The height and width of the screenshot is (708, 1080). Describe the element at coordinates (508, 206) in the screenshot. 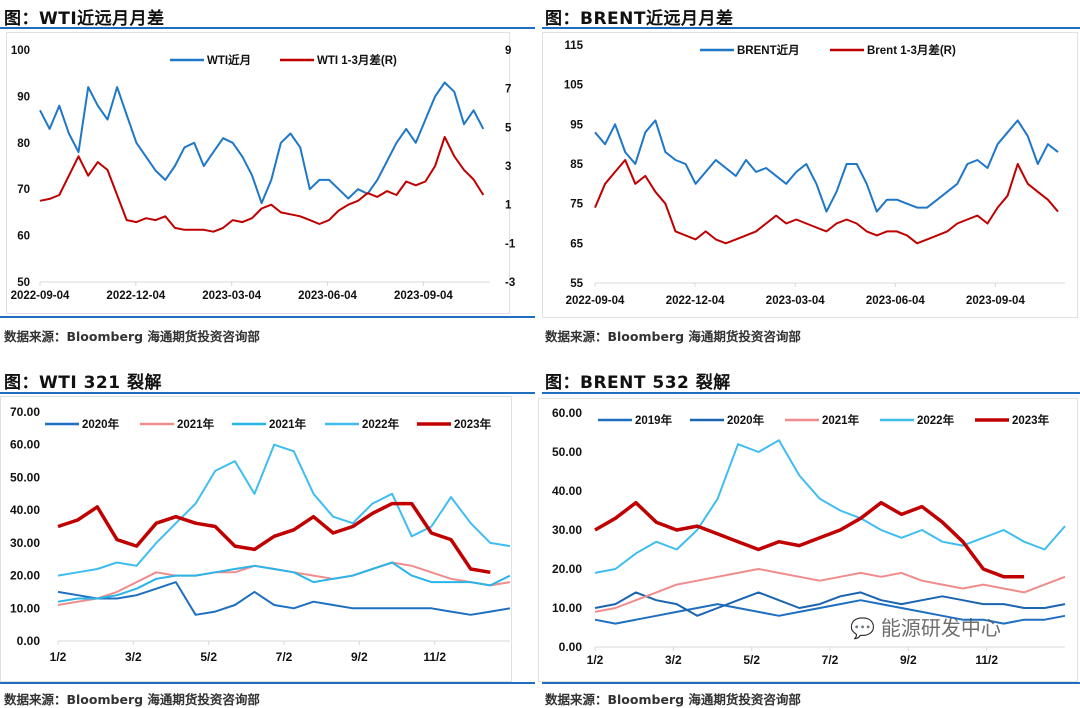

I see `y2-tick-label: 1` at that location.